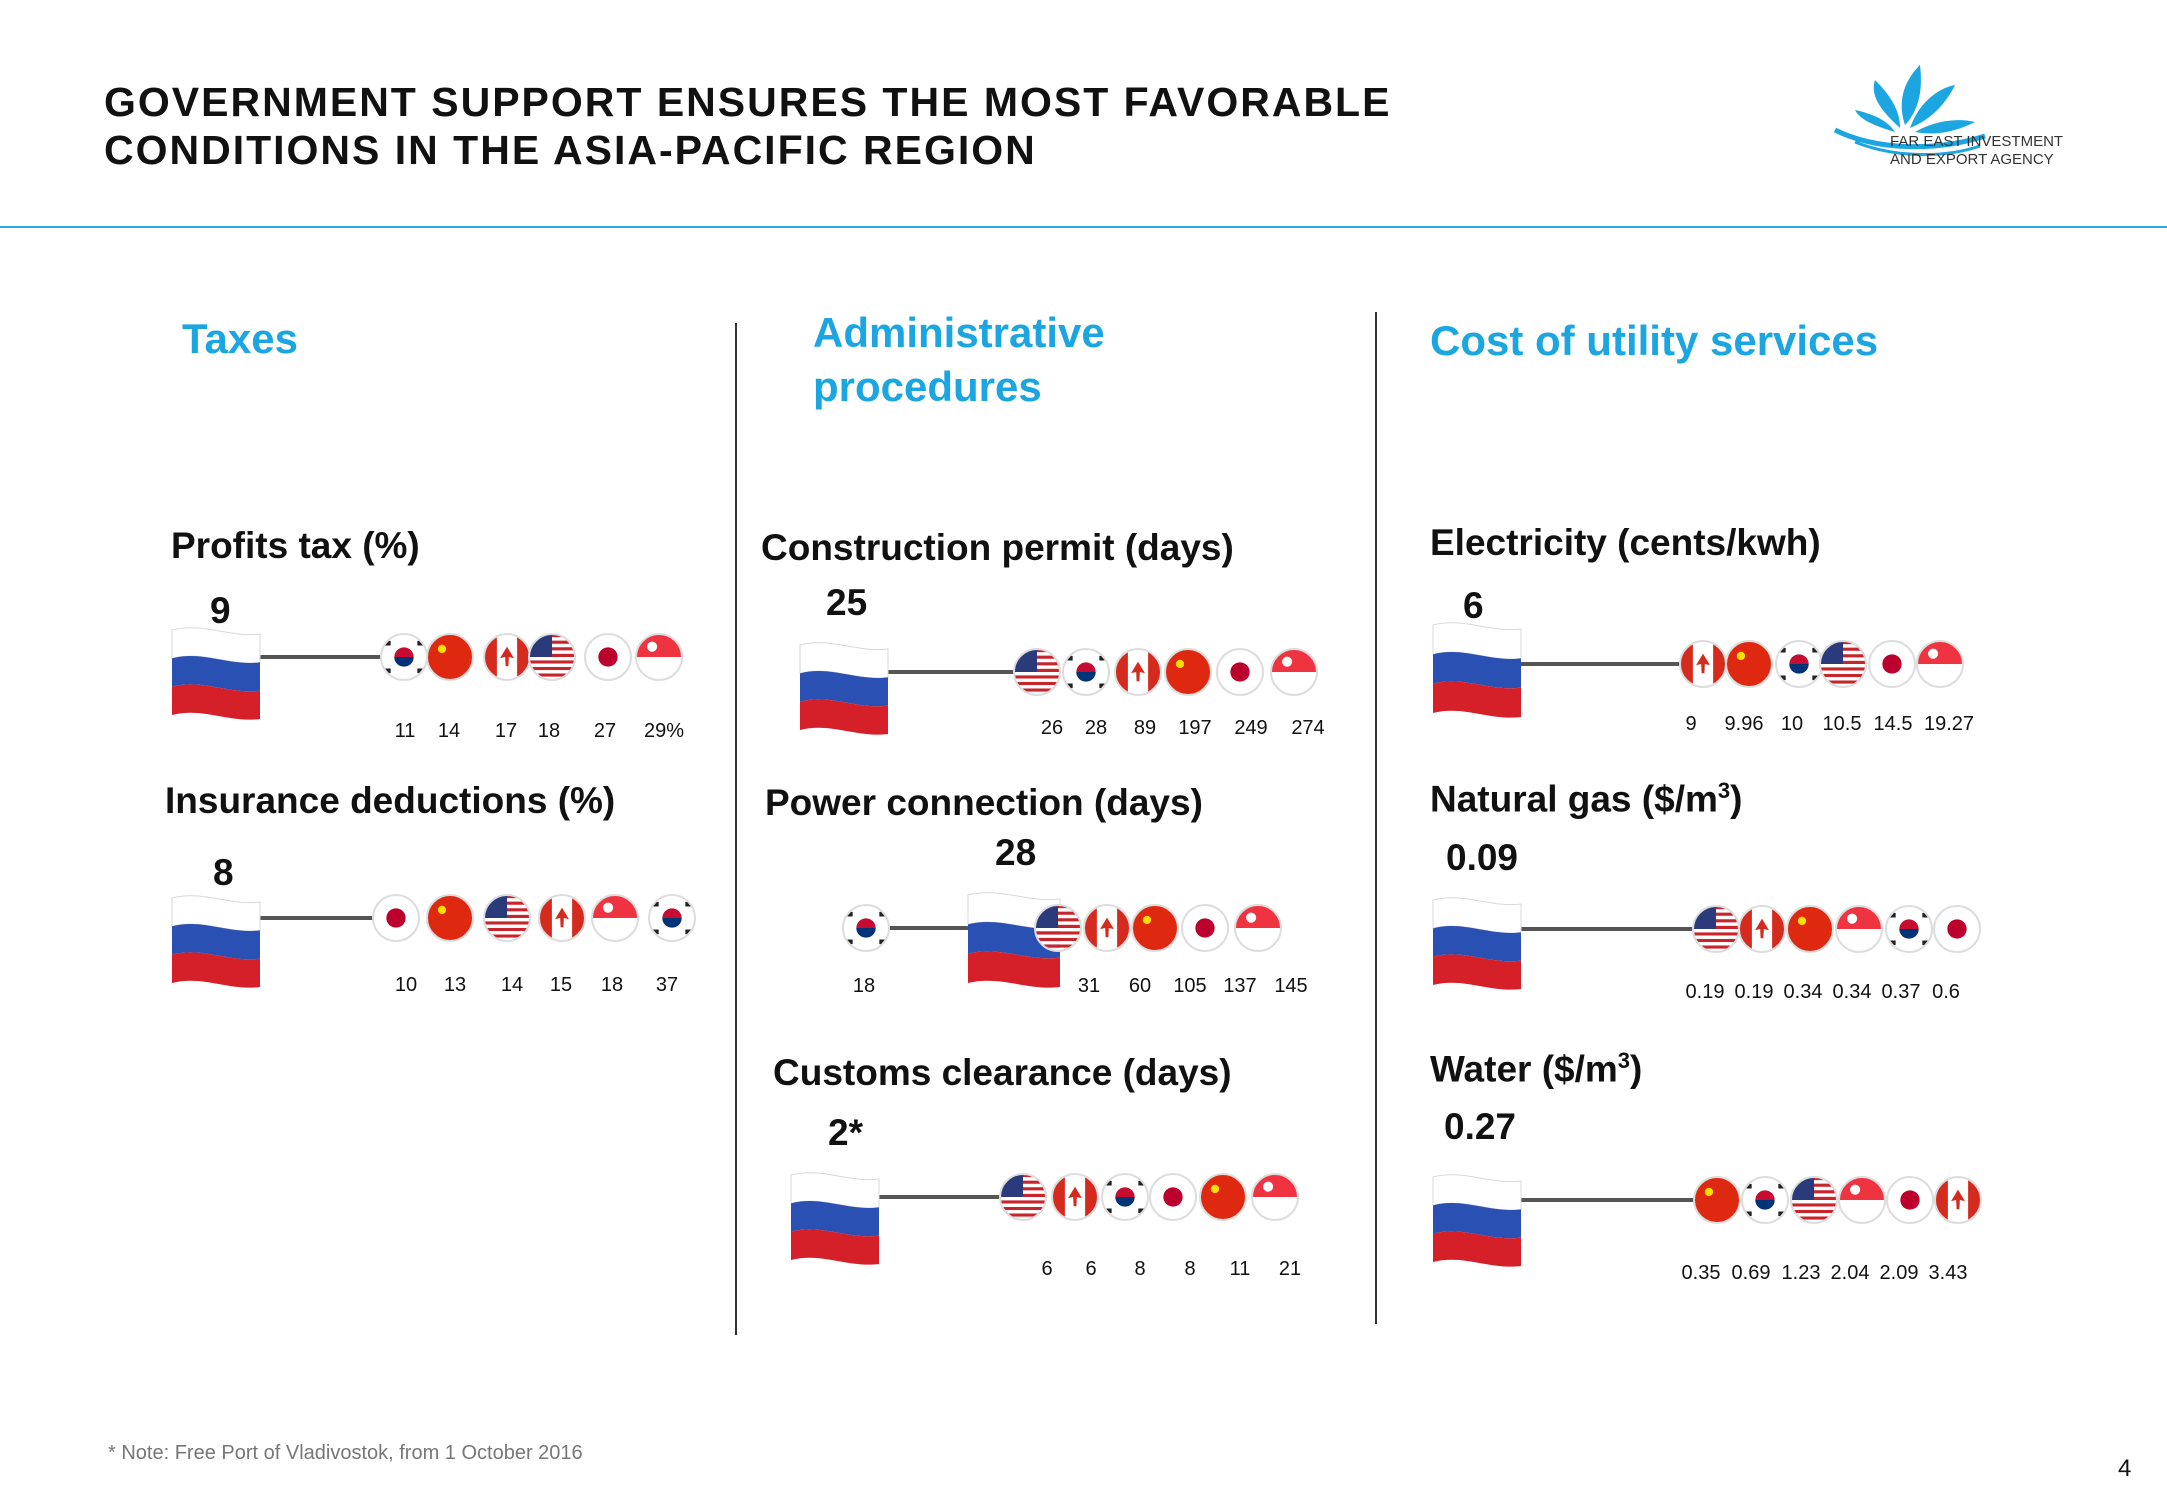  I want to click on value-label: 37, so click(667, 985).